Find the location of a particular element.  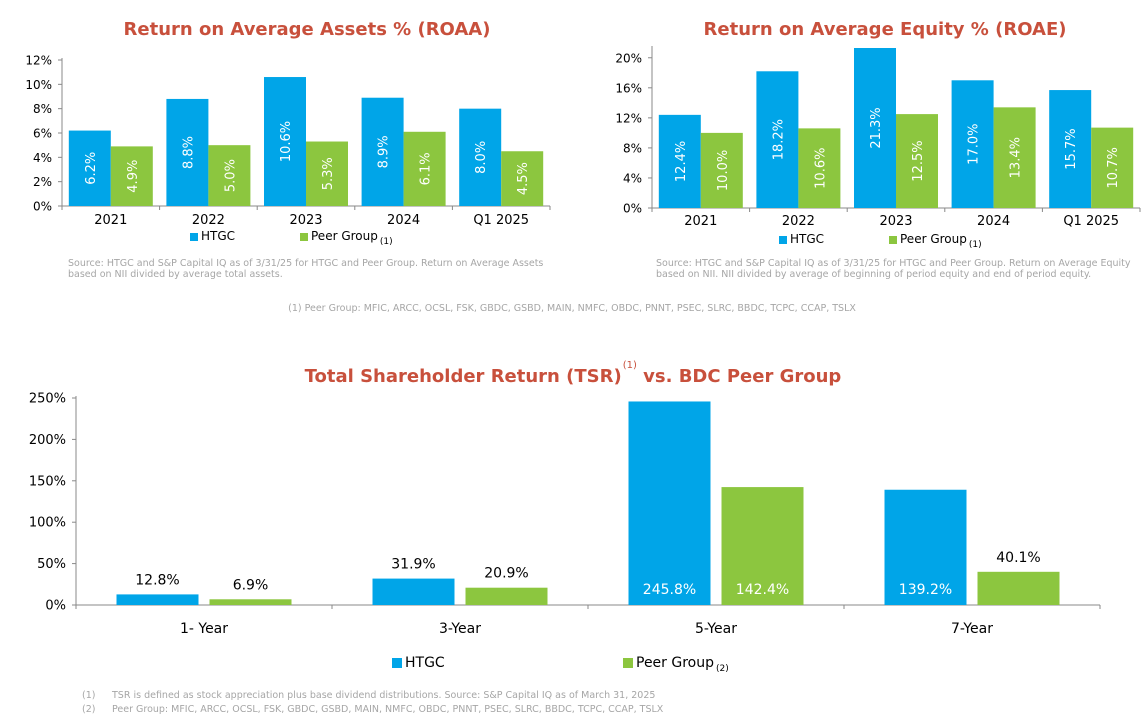

tsr-value-label-htgc-0: 12.8% is located at coordinates (157, 580).